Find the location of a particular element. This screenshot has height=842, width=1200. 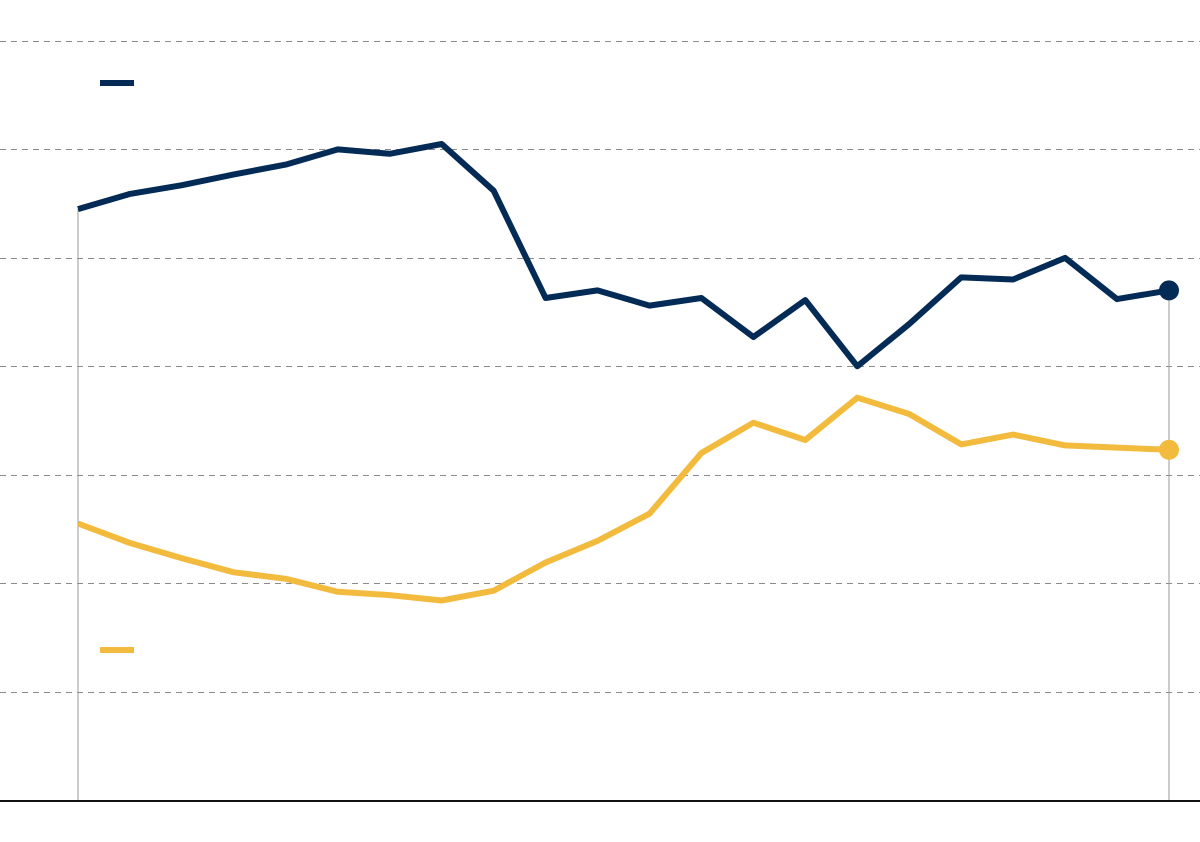

end-points is located at coordinates (1169, 370).